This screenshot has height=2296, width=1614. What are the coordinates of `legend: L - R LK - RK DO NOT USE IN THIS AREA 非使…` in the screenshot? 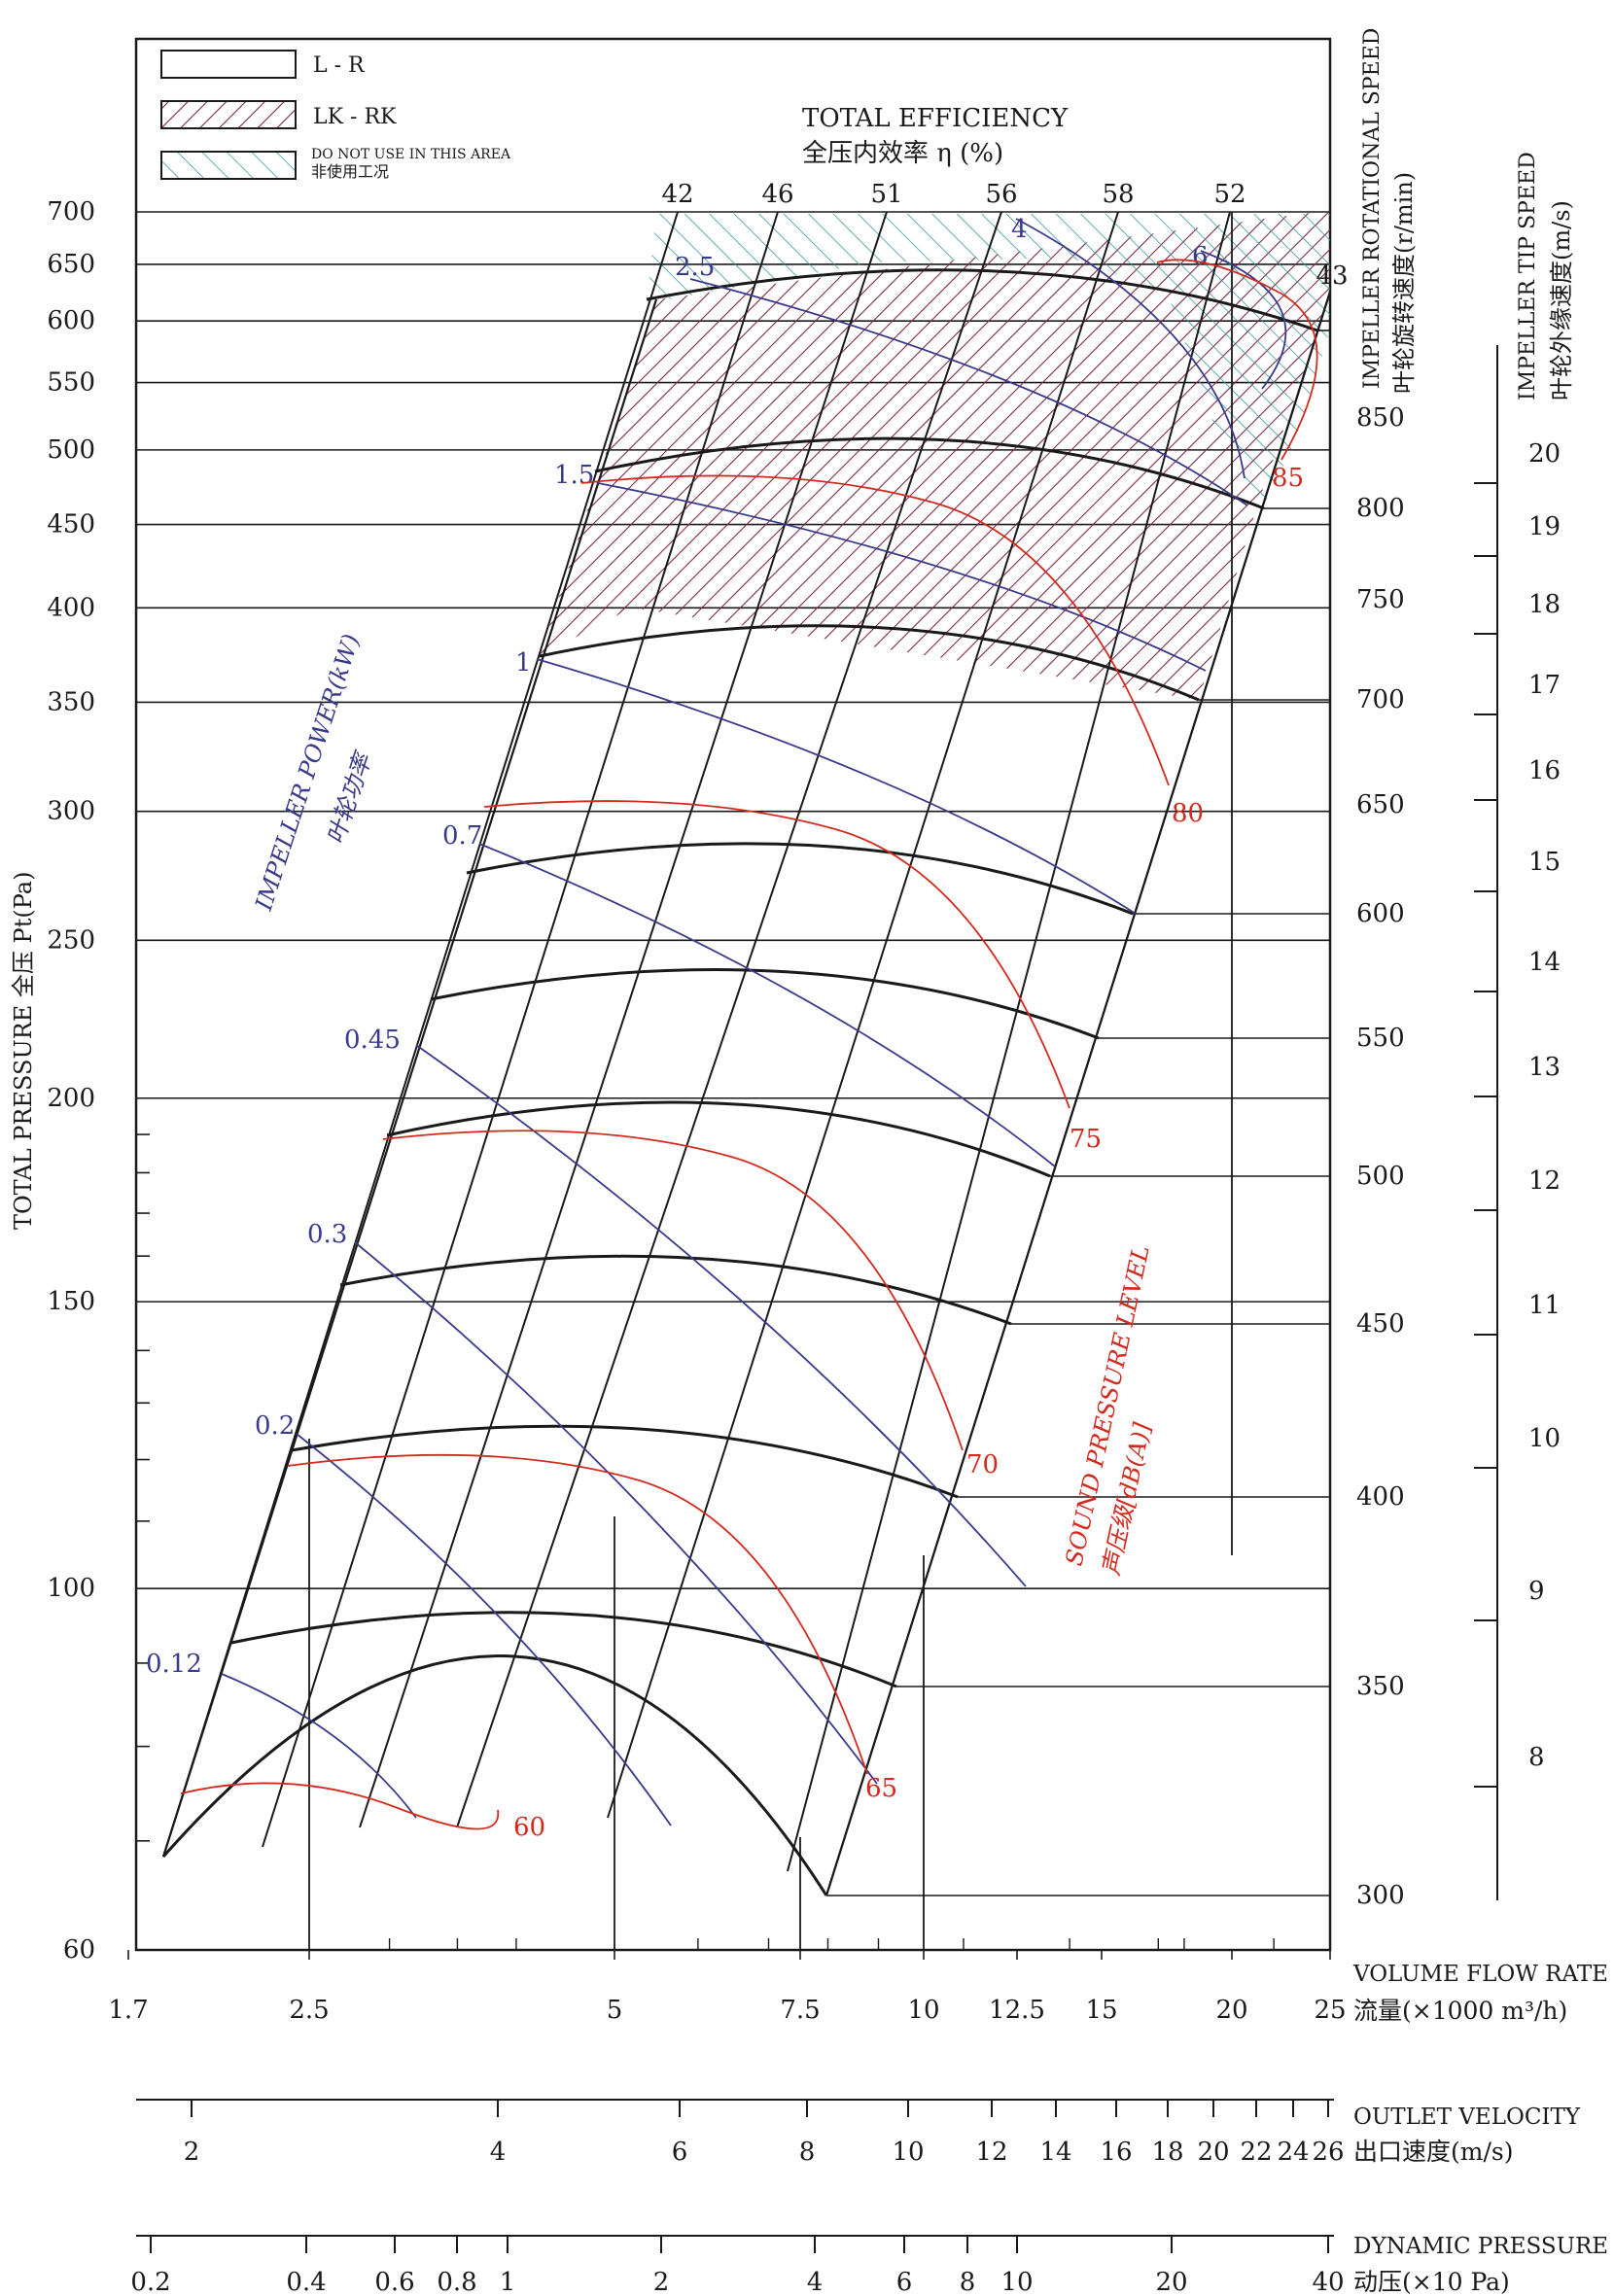 It's located at (336, 115).